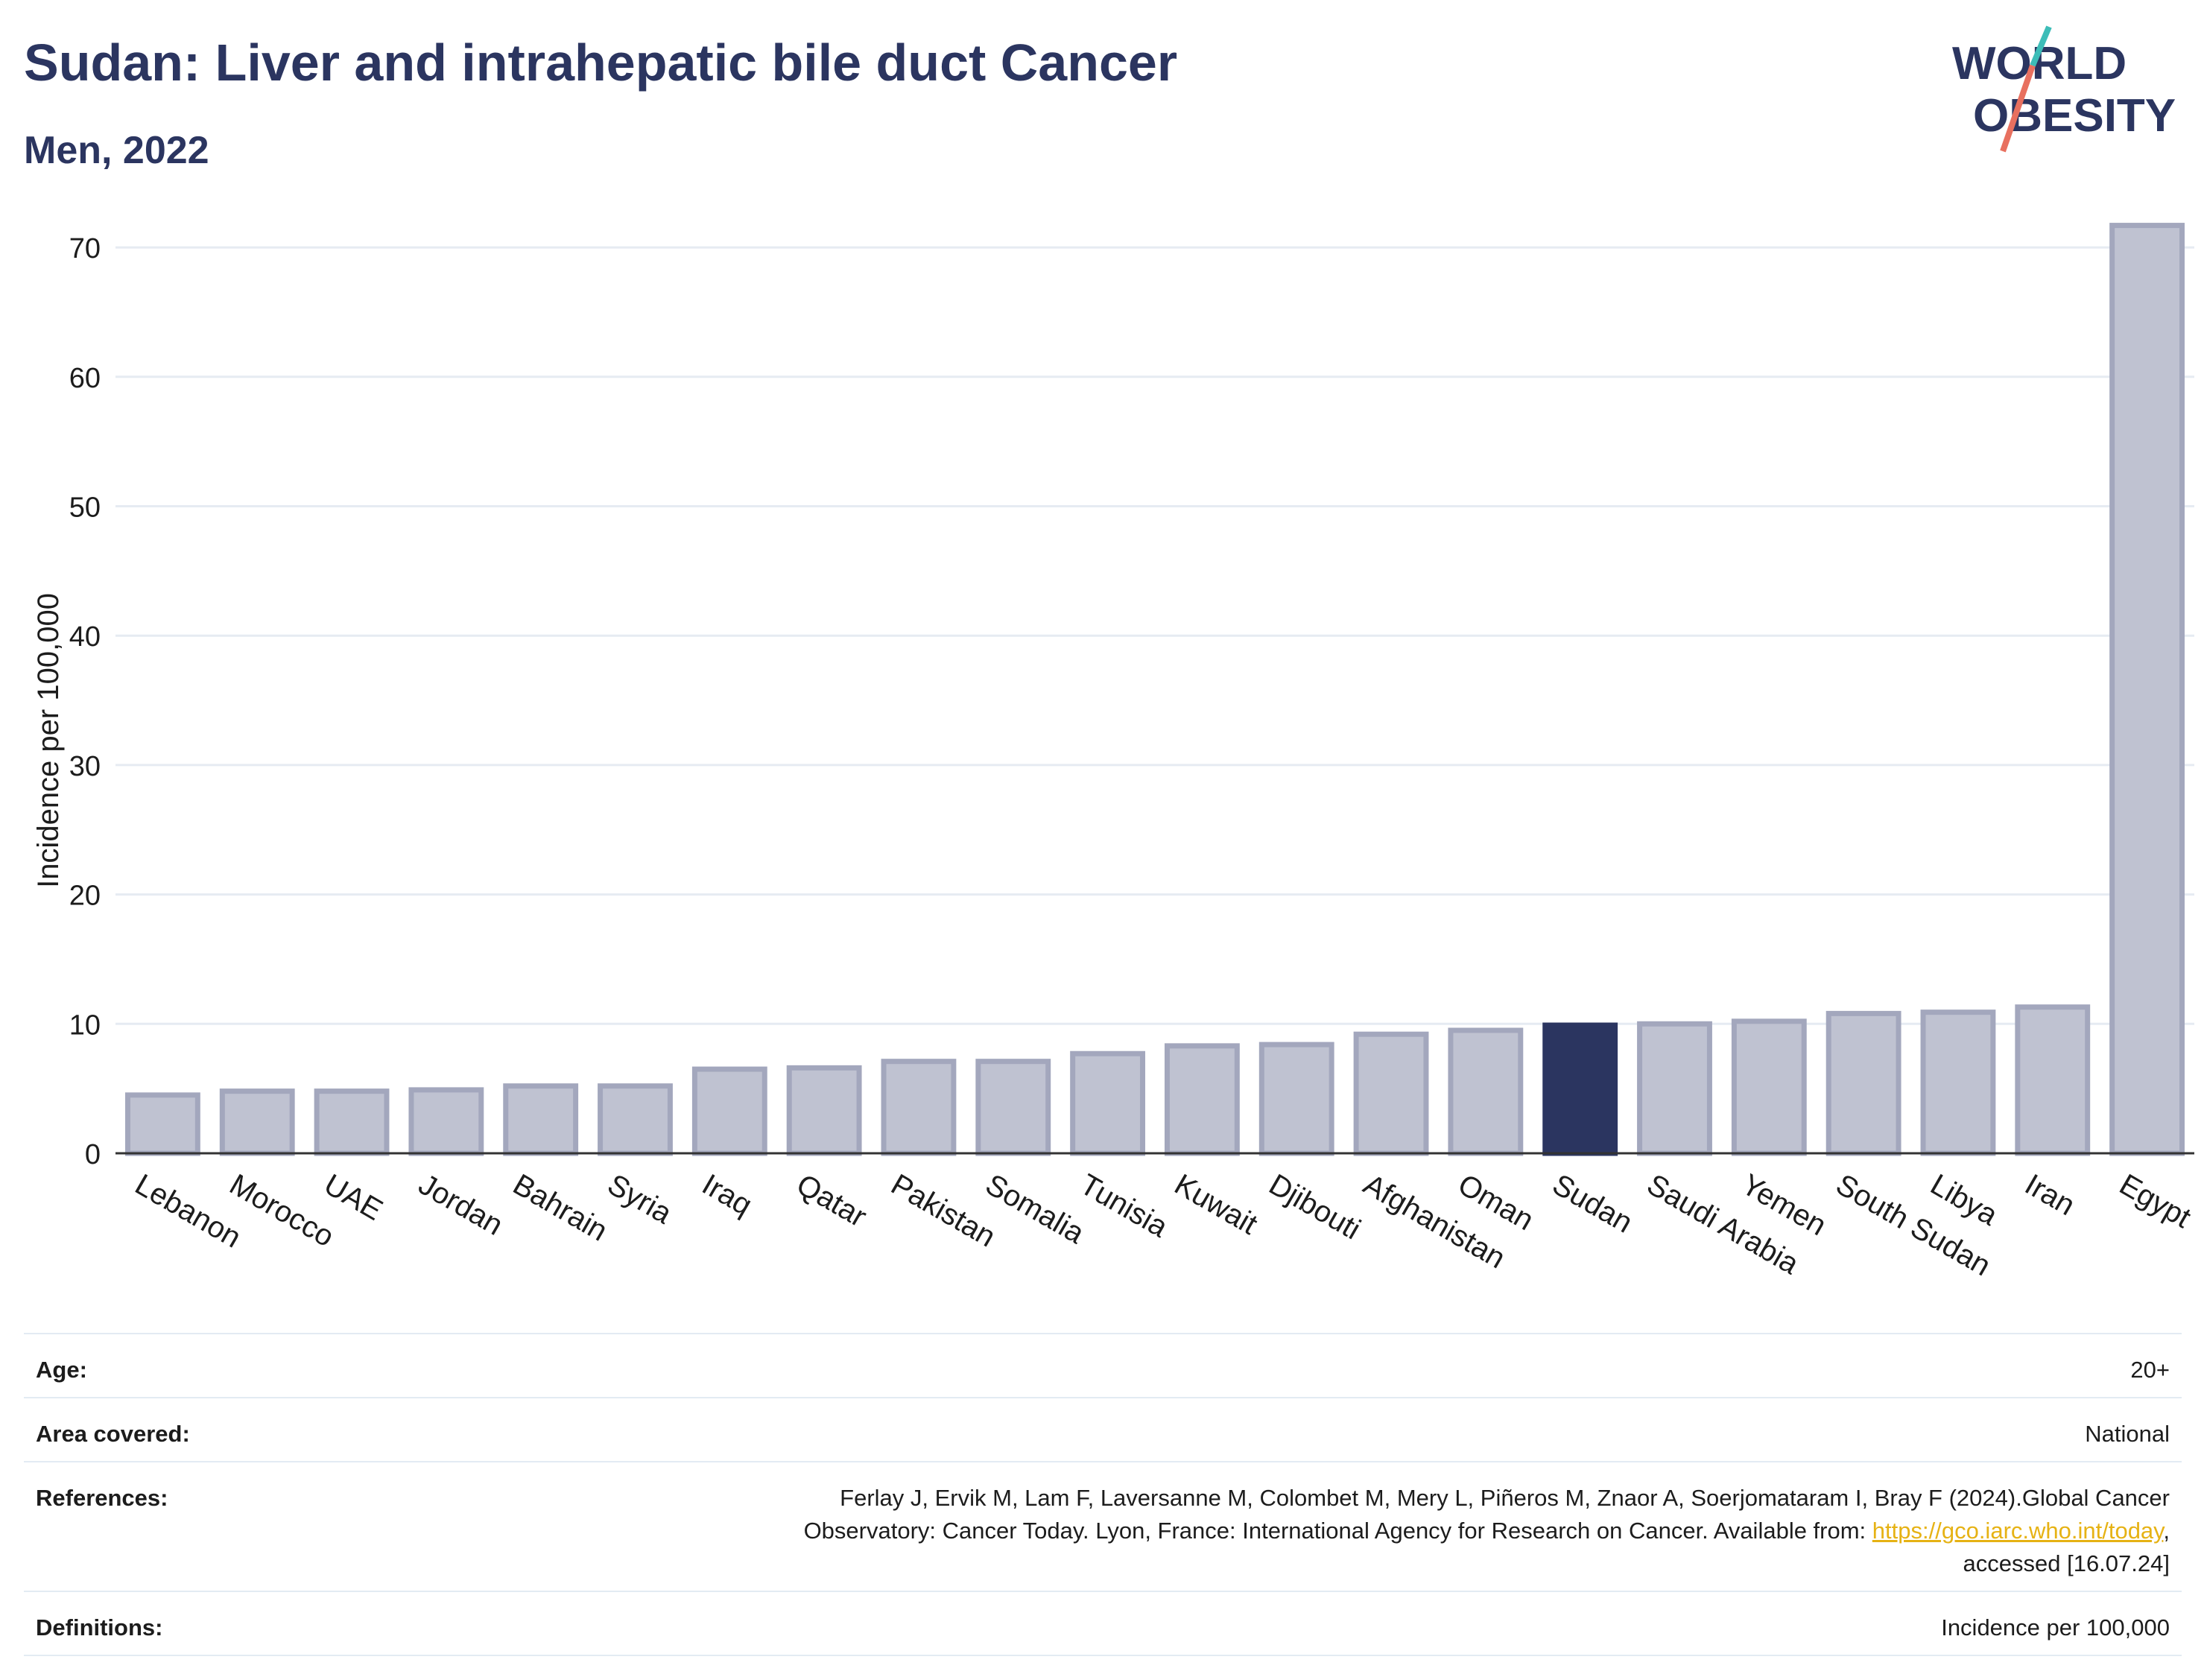 This screenshot has height=1680, width=2204. What do you see at coordinates (1296, 1099) in the screenshot?
I see `bar-djibouti` at bounding box center [1296, 1099].